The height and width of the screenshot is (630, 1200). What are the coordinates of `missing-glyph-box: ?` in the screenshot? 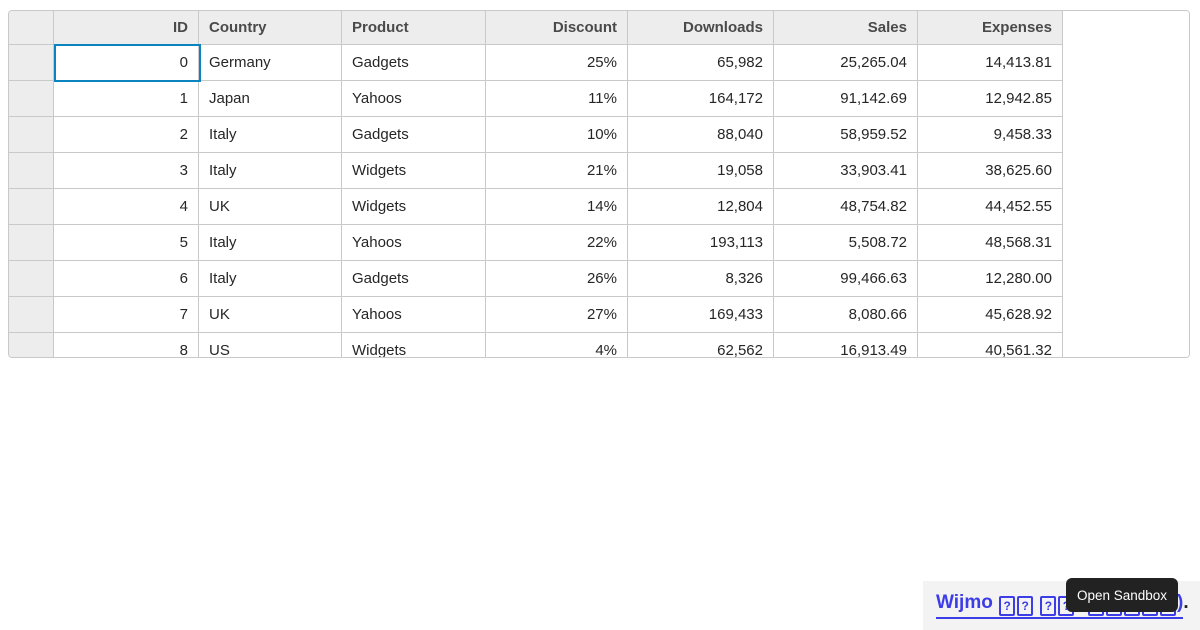 It's located at (1048, 606).